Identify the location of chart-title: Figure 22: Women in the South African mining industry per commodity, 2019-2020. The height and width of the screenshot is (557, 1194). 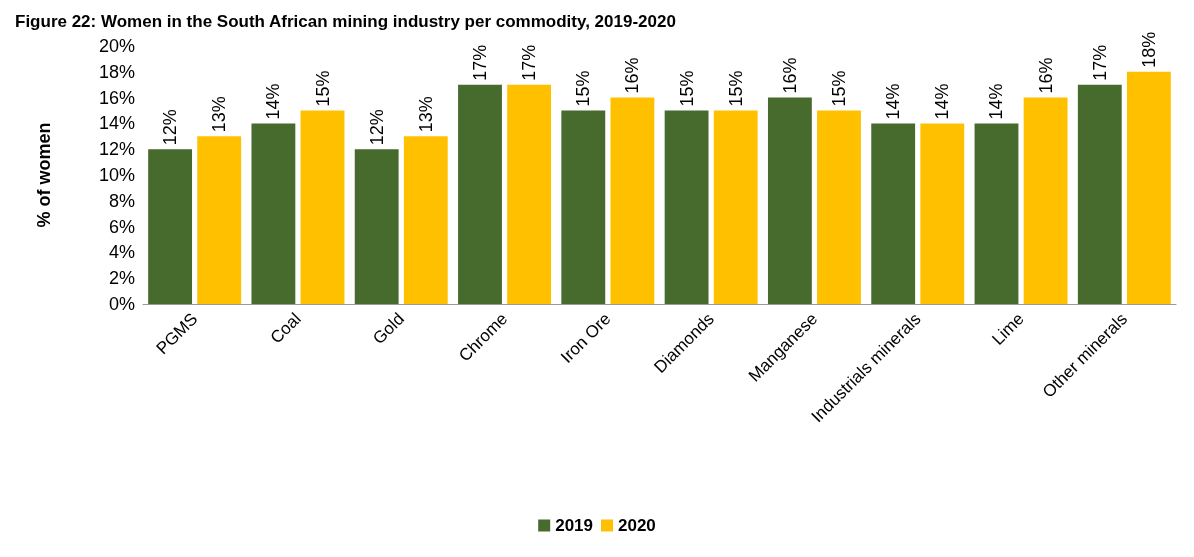
(345, 21).